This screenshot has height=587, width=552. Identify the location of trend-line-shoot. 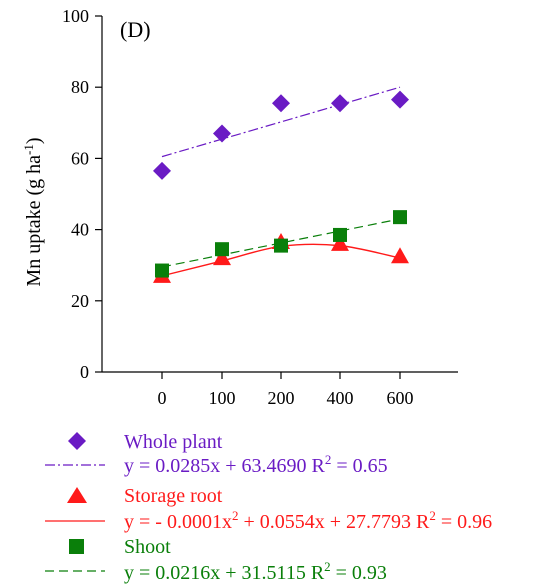
(281, 243).